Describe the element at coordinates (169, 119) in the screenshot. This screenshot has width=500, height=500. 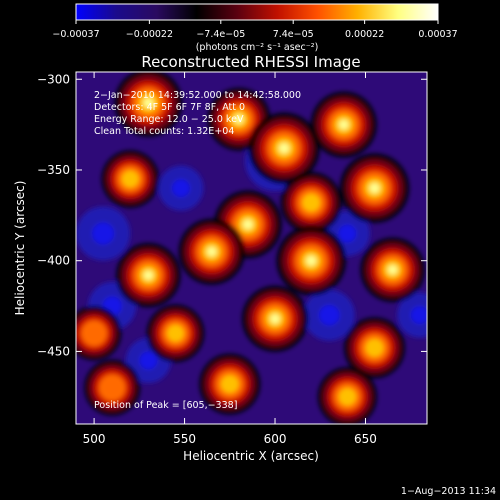
I see `annotation-line: Energy Range: 12.0 − 25.0 keV` at that location.